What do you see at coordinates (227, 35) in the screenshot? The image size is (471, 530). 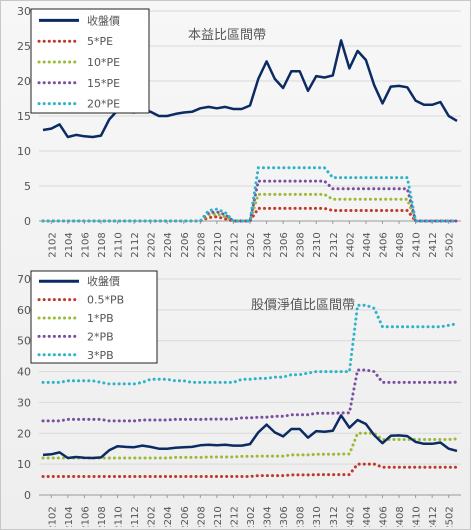 I see `chart-title: 本益比區間帶` at bounding box center [227, 35].